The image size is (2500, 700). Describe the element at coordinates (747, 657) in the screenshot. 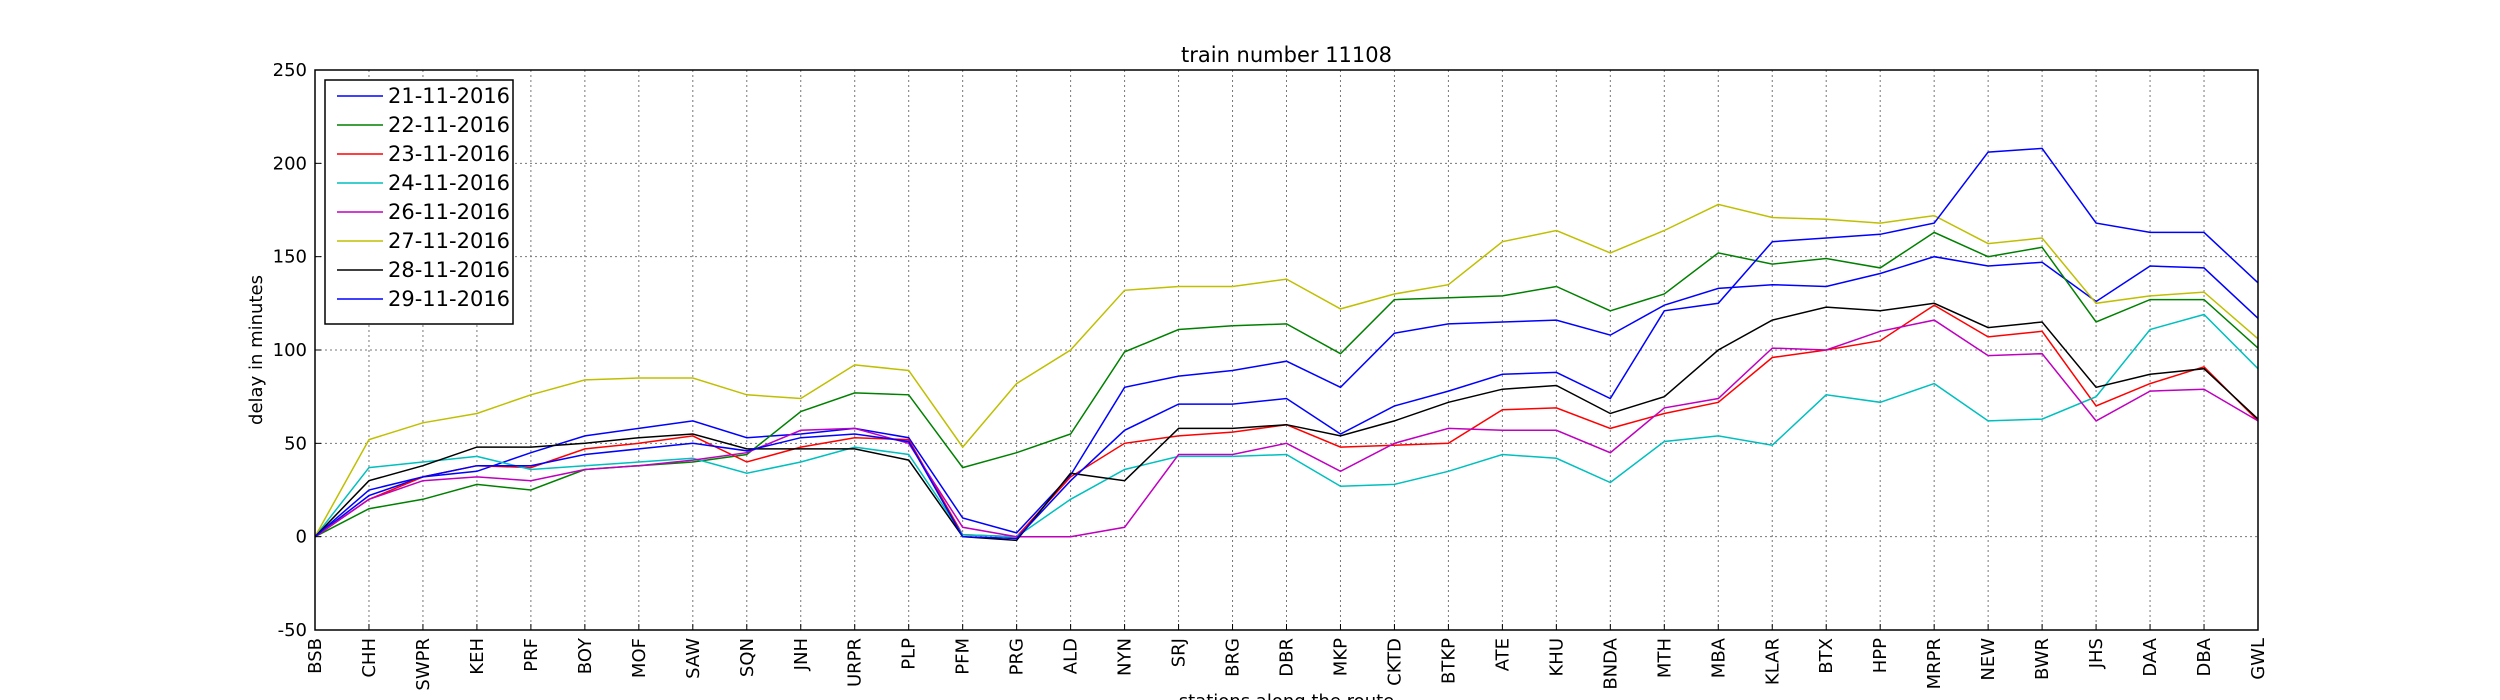

I see `x-tick-label: SQN` at that location.